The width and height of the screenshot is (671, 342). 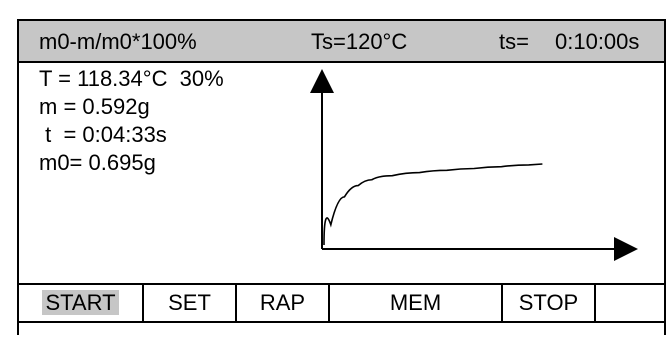 I want to click on mass-readout: m = 0.592g, so click(x=94, y=106).